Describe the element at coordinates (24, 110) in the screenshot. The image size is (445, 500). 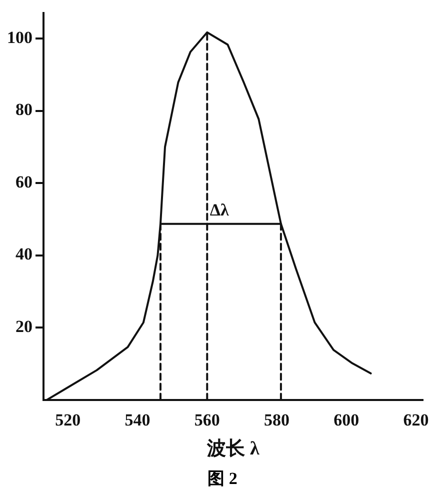
I see `y-tick-label: 80` at that location.